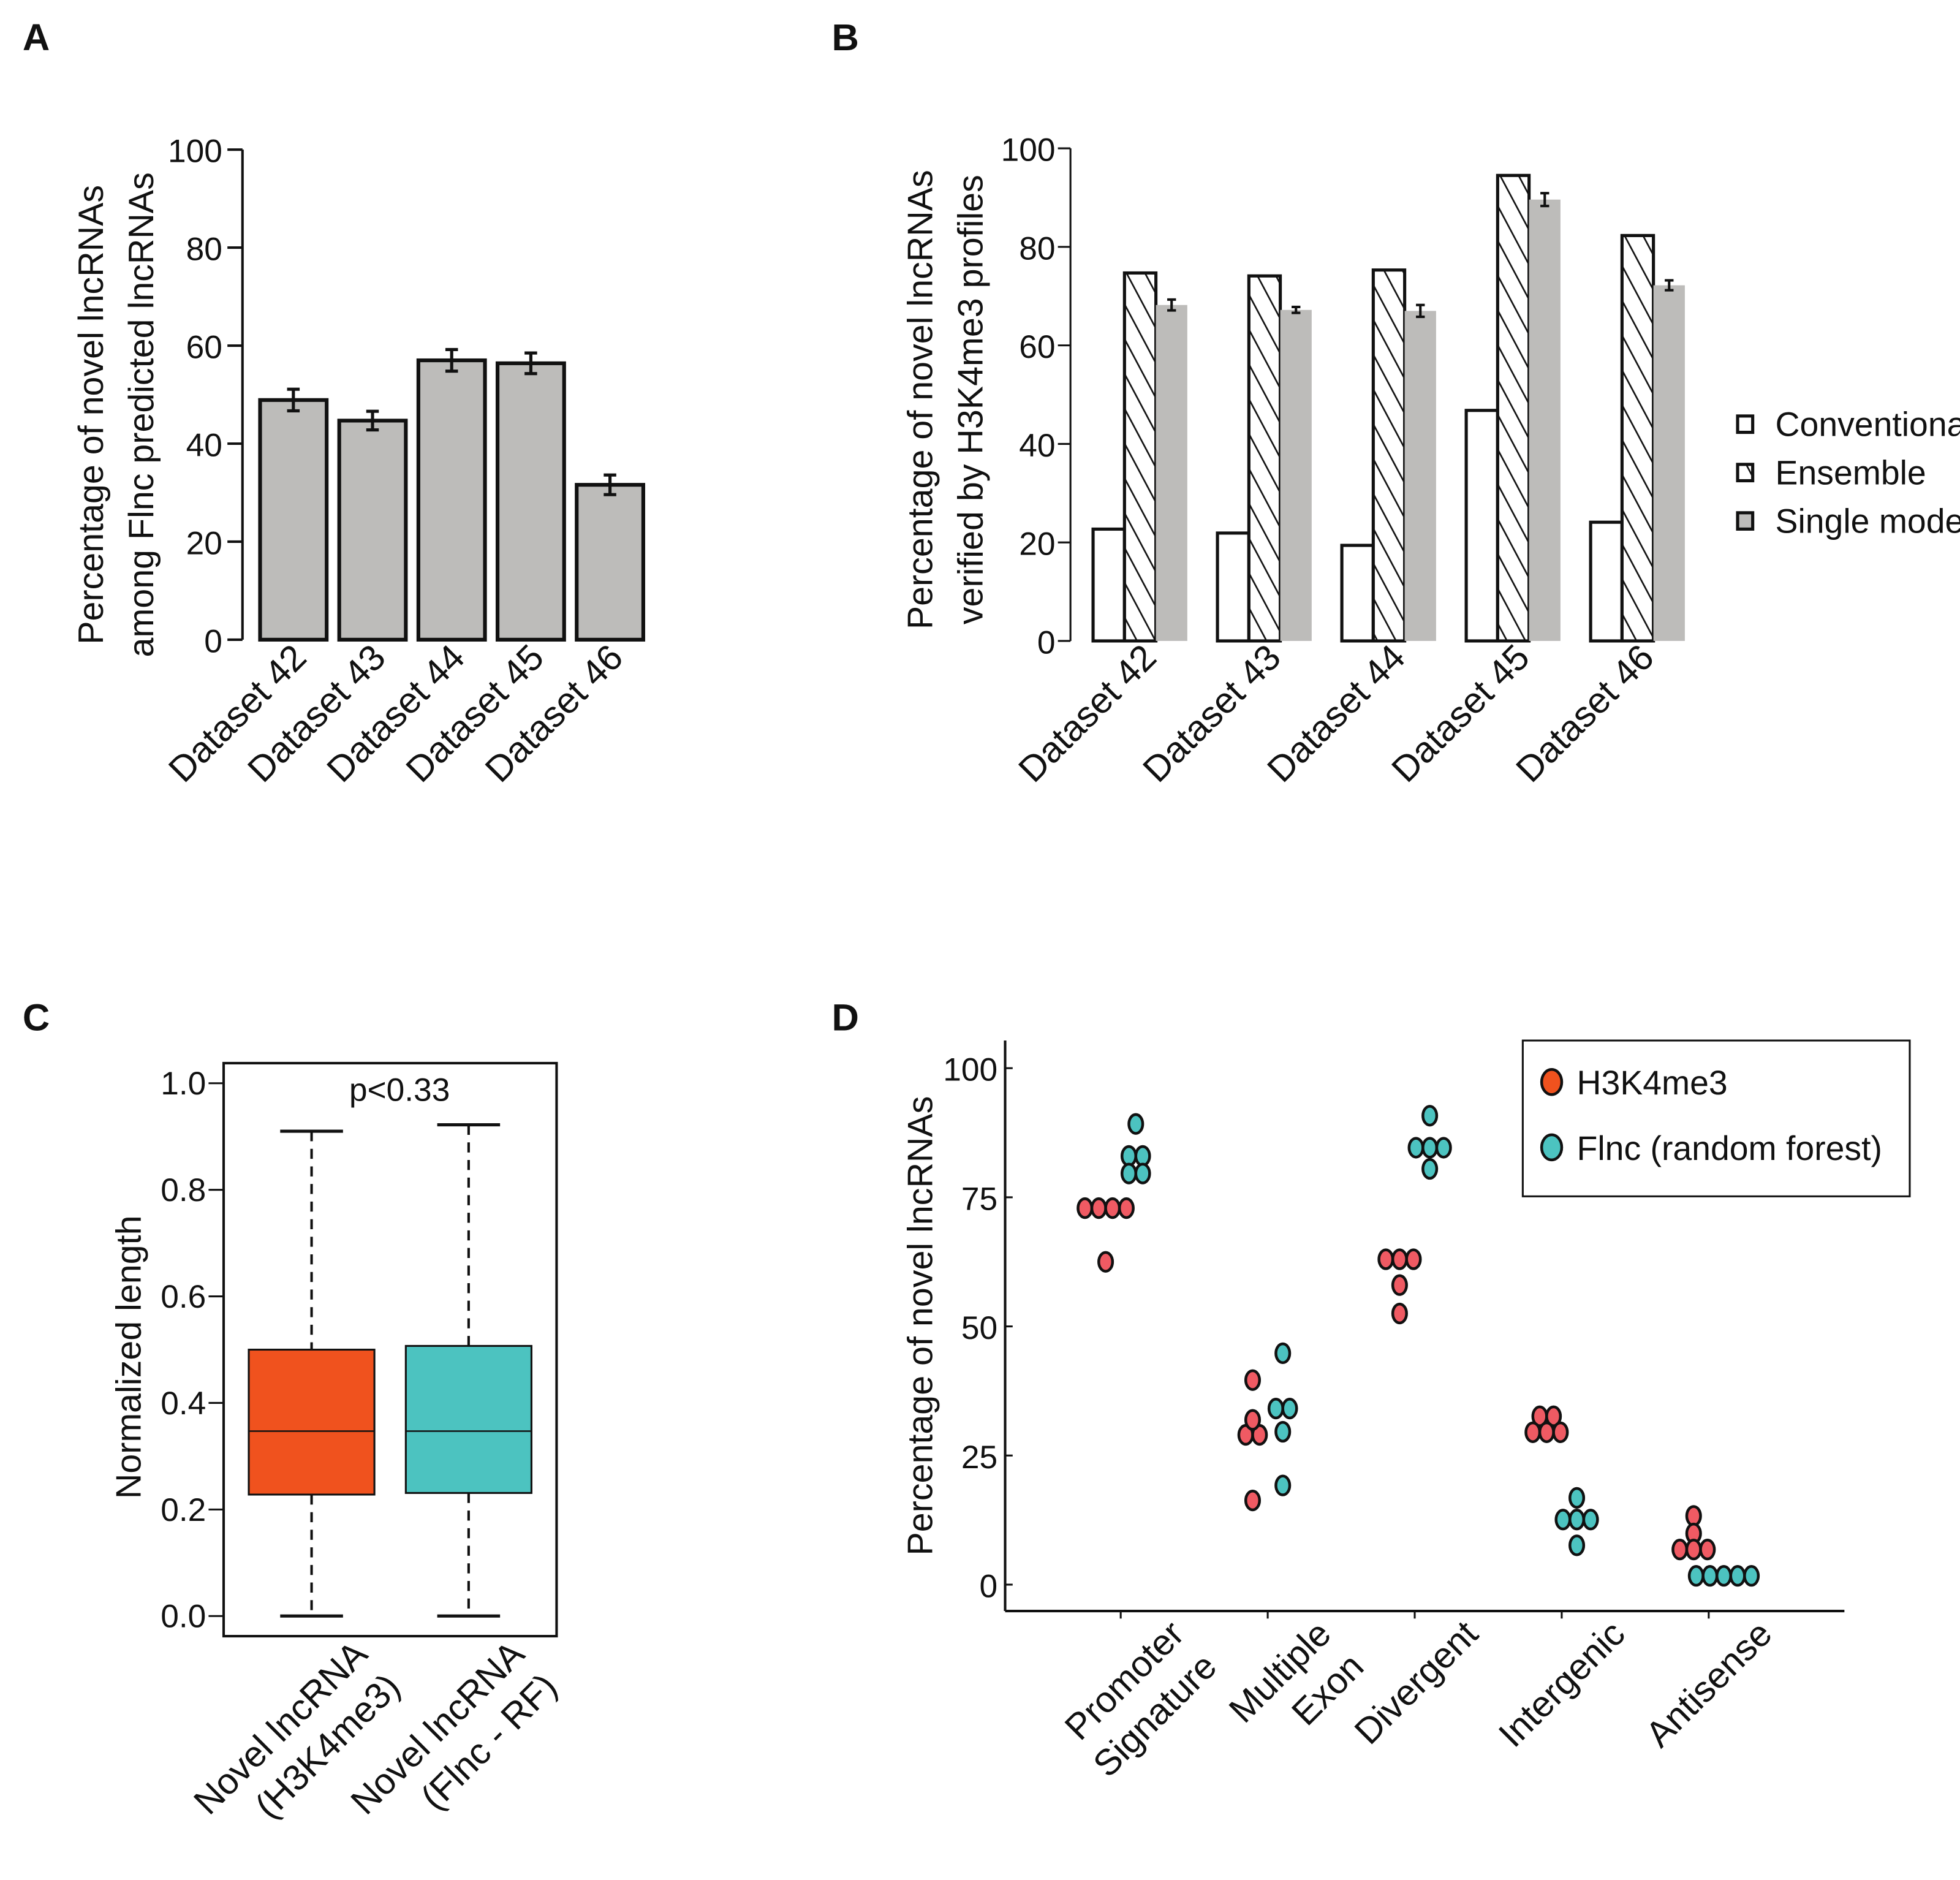 The height and width of the screenshot is (1880, 1960). I want to click on legend-label: Ensemble, so click(1851, 473).